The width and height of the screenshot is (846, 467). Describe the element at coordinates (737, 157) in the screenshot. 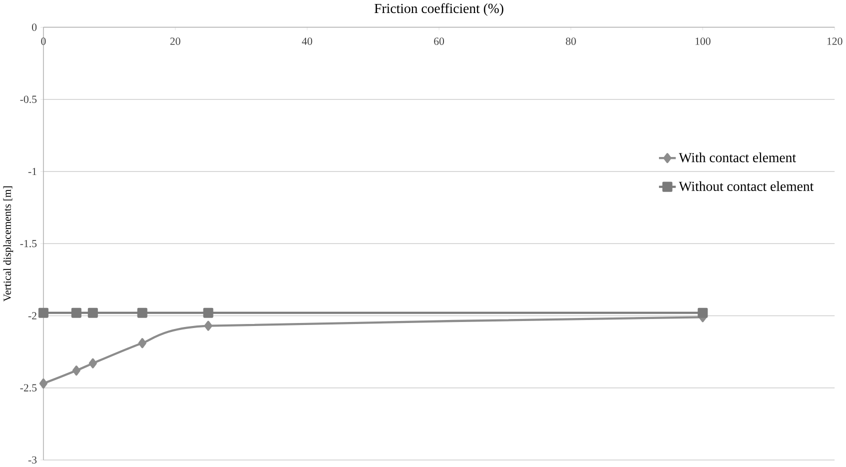

I see `legend-label: With contact element` at that location.